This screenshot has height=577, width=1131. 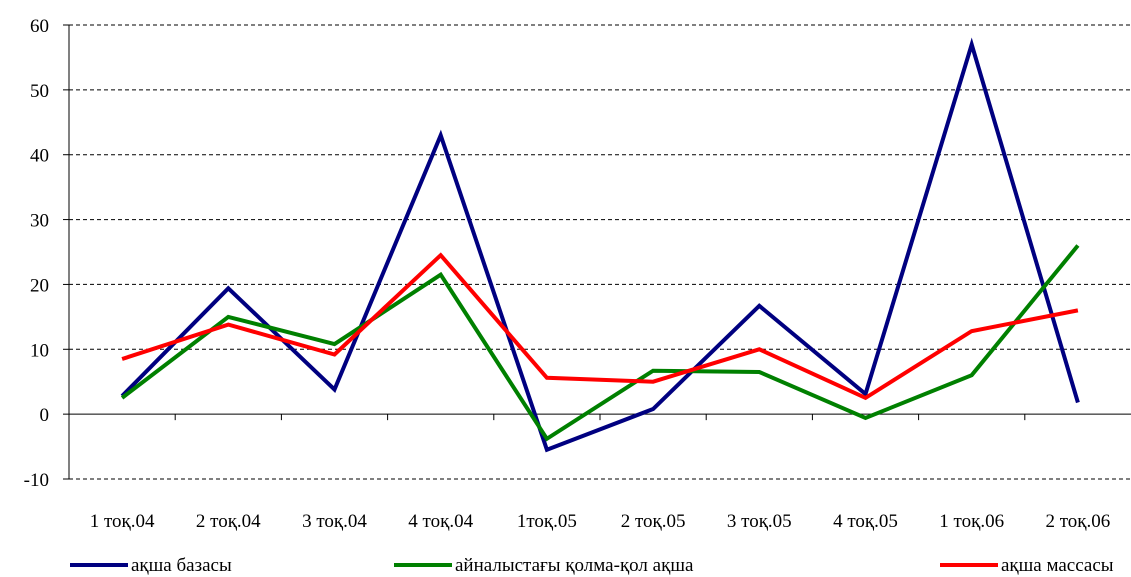 I want to click on legend-label: айналыстағы қолма-қол ақша, so click(x=574, y=565).